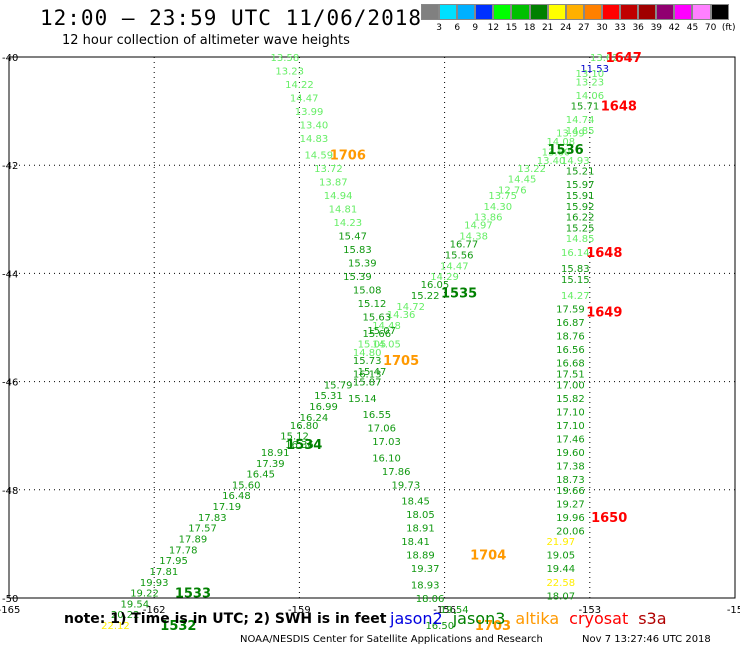 The image size is (740, 650). I want to click on wave-height-point: 14.30, so click(498, 207).